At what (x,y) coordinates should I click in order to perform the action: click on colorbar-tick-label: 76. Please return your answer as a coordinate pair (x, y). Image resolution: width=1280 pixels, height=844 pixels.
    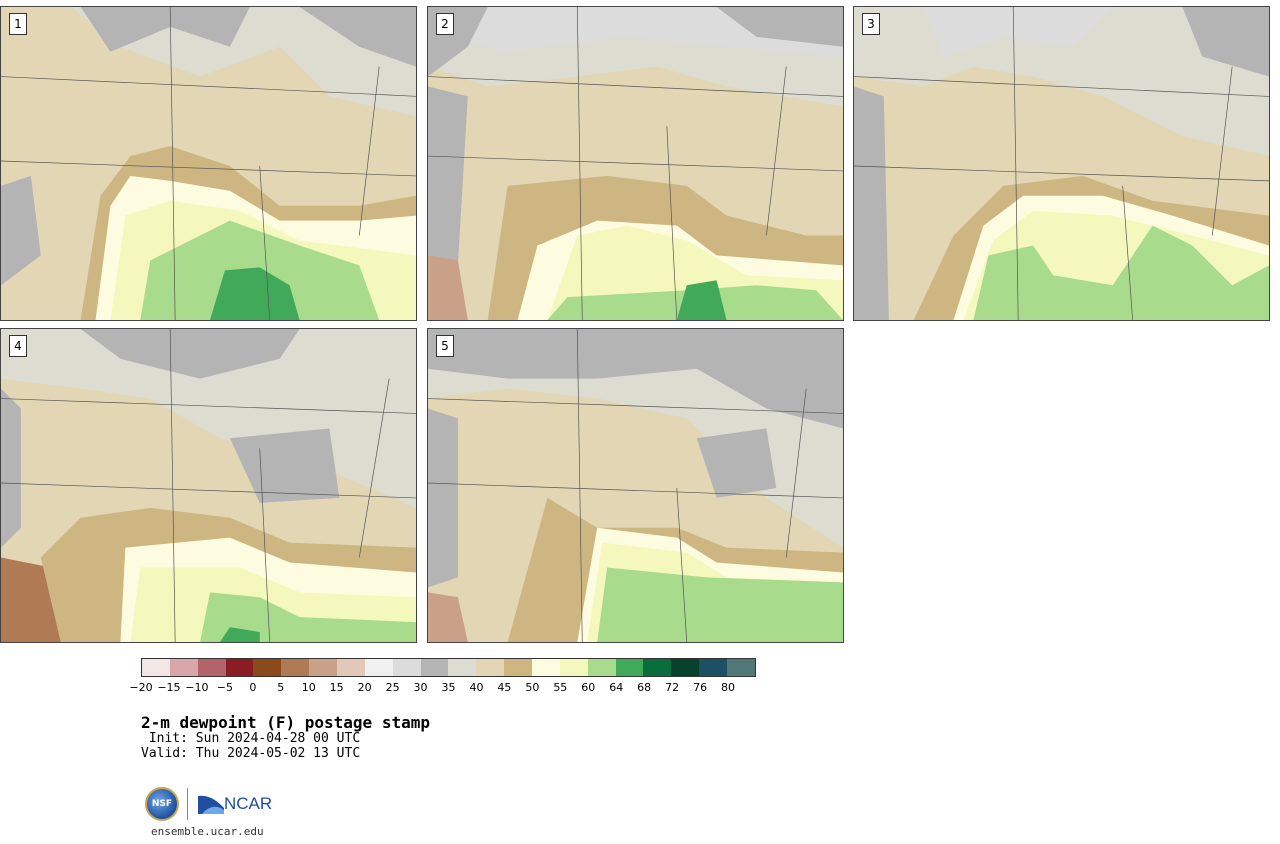
    Looking at the image, I should click on (700, 687).